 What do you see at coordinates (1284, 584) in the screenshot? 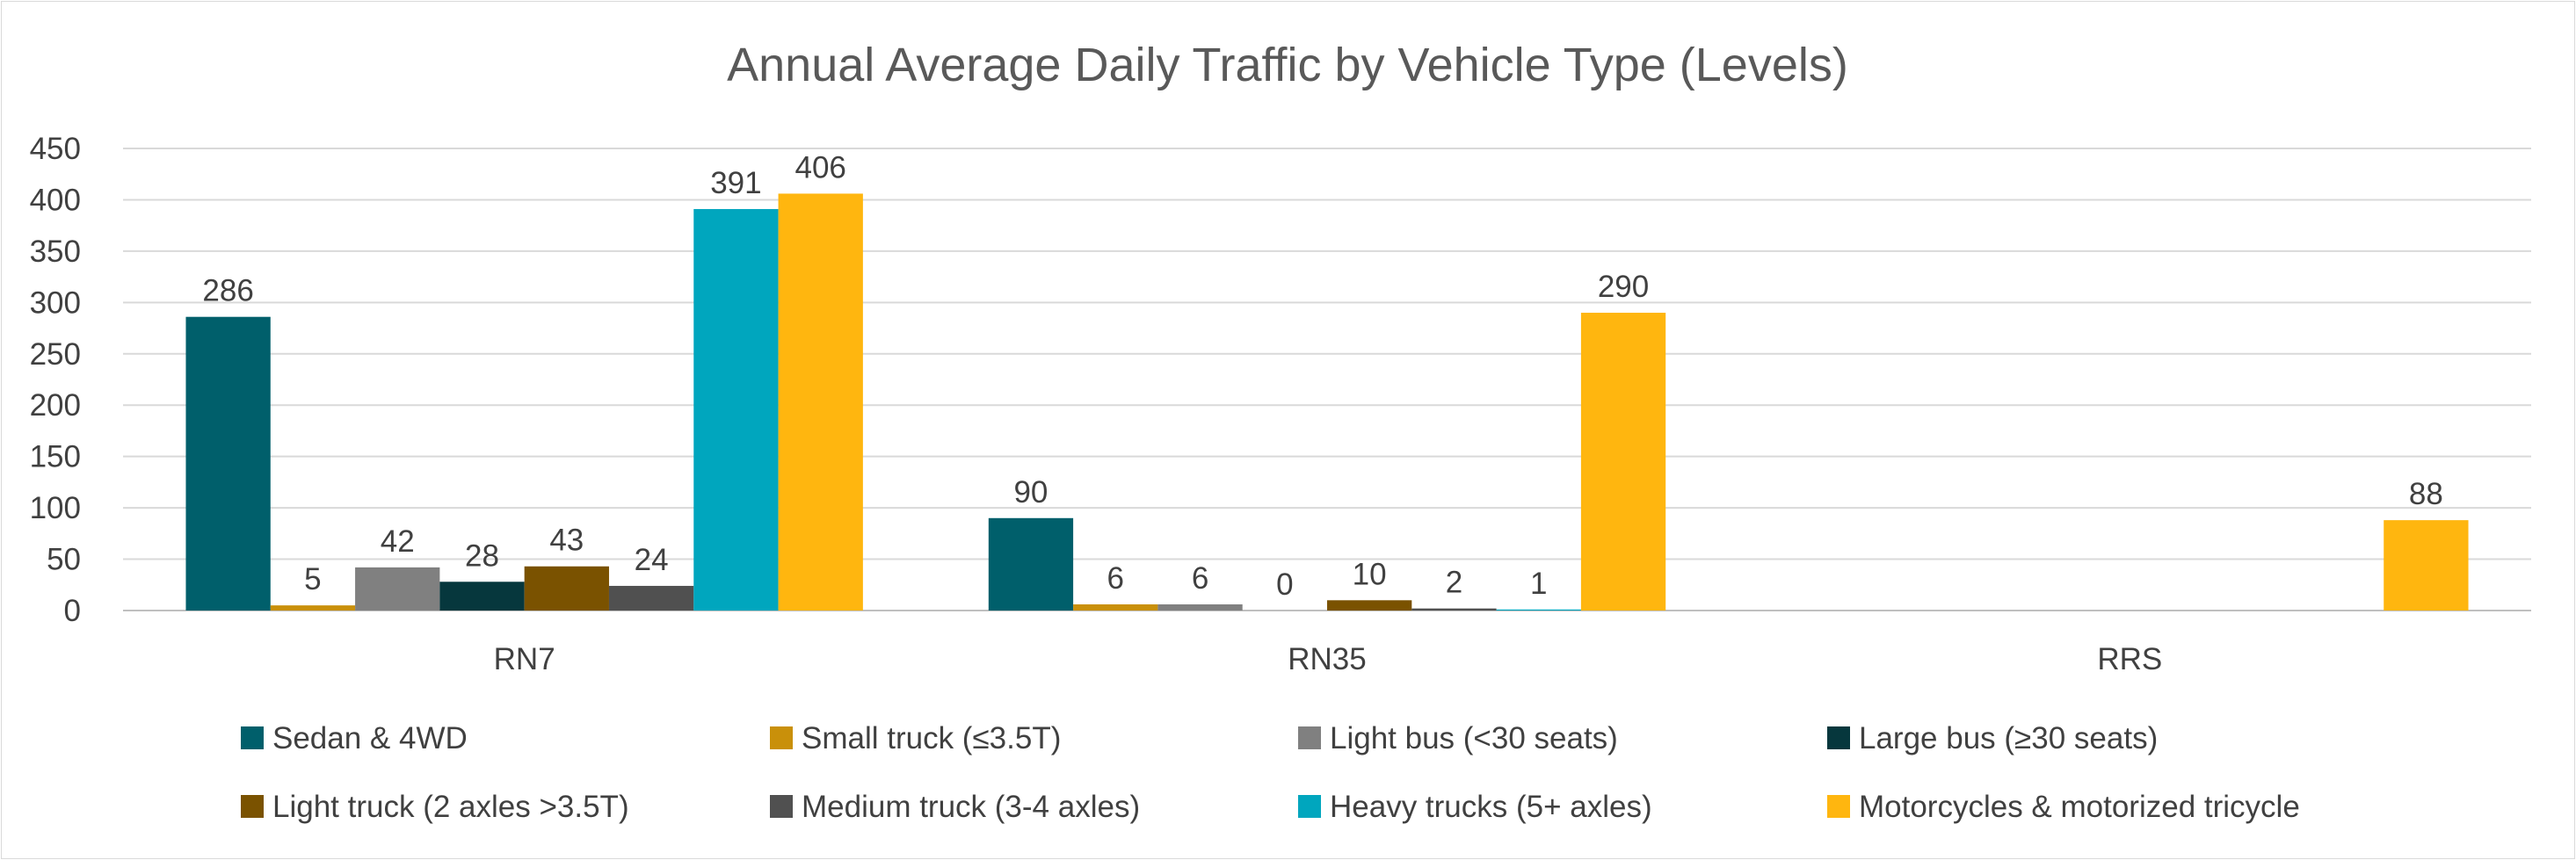
I see `data-label: 0` at bounding box center [1284, 584].